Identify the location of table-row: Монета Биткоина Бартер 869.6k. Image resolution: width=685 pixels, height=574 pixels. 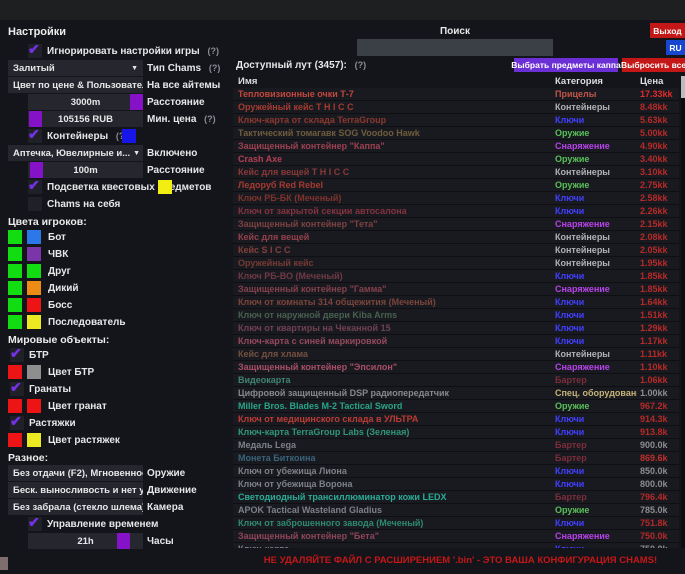
(456, 458).